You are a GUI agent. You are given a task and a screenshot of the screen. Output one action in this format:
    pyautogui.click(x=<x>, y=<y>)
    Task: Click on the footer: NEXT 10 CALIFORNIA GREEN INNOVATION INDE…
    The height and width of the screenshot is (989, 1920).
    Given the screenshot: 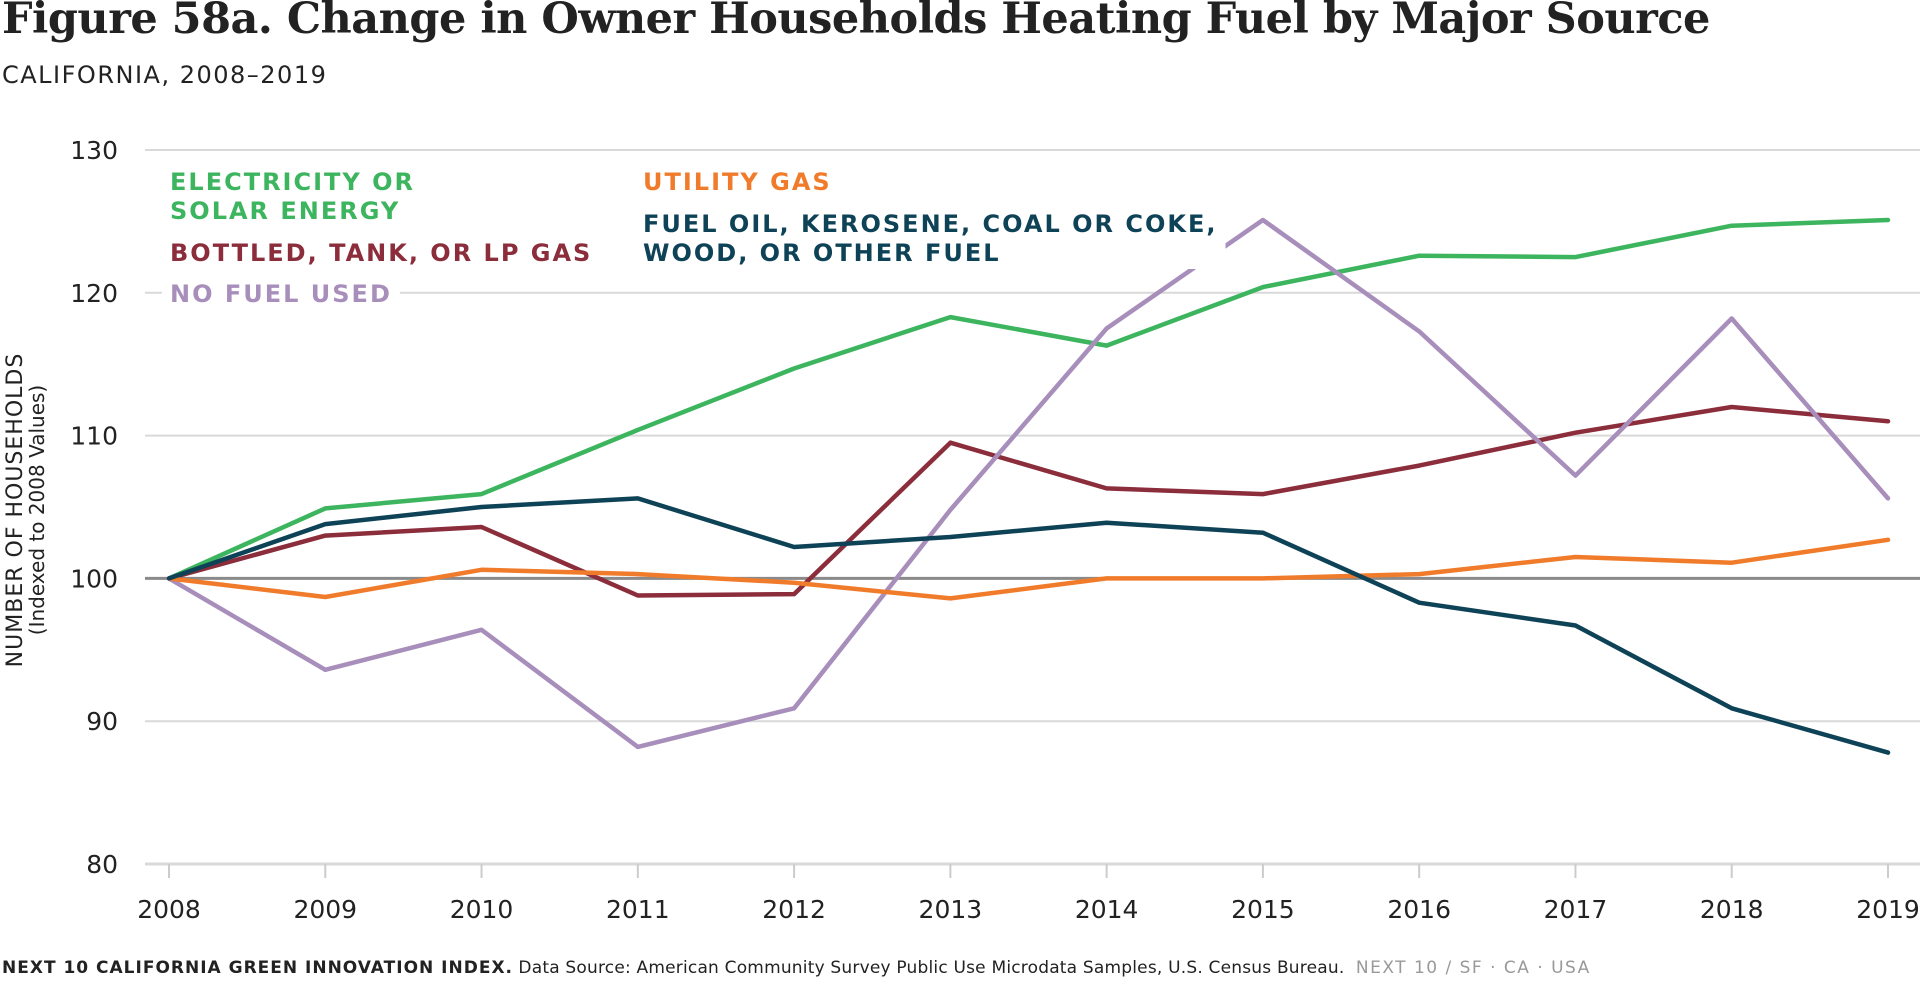 What is the action you would take?
    pyautogui.click(x=796, y=968)
    